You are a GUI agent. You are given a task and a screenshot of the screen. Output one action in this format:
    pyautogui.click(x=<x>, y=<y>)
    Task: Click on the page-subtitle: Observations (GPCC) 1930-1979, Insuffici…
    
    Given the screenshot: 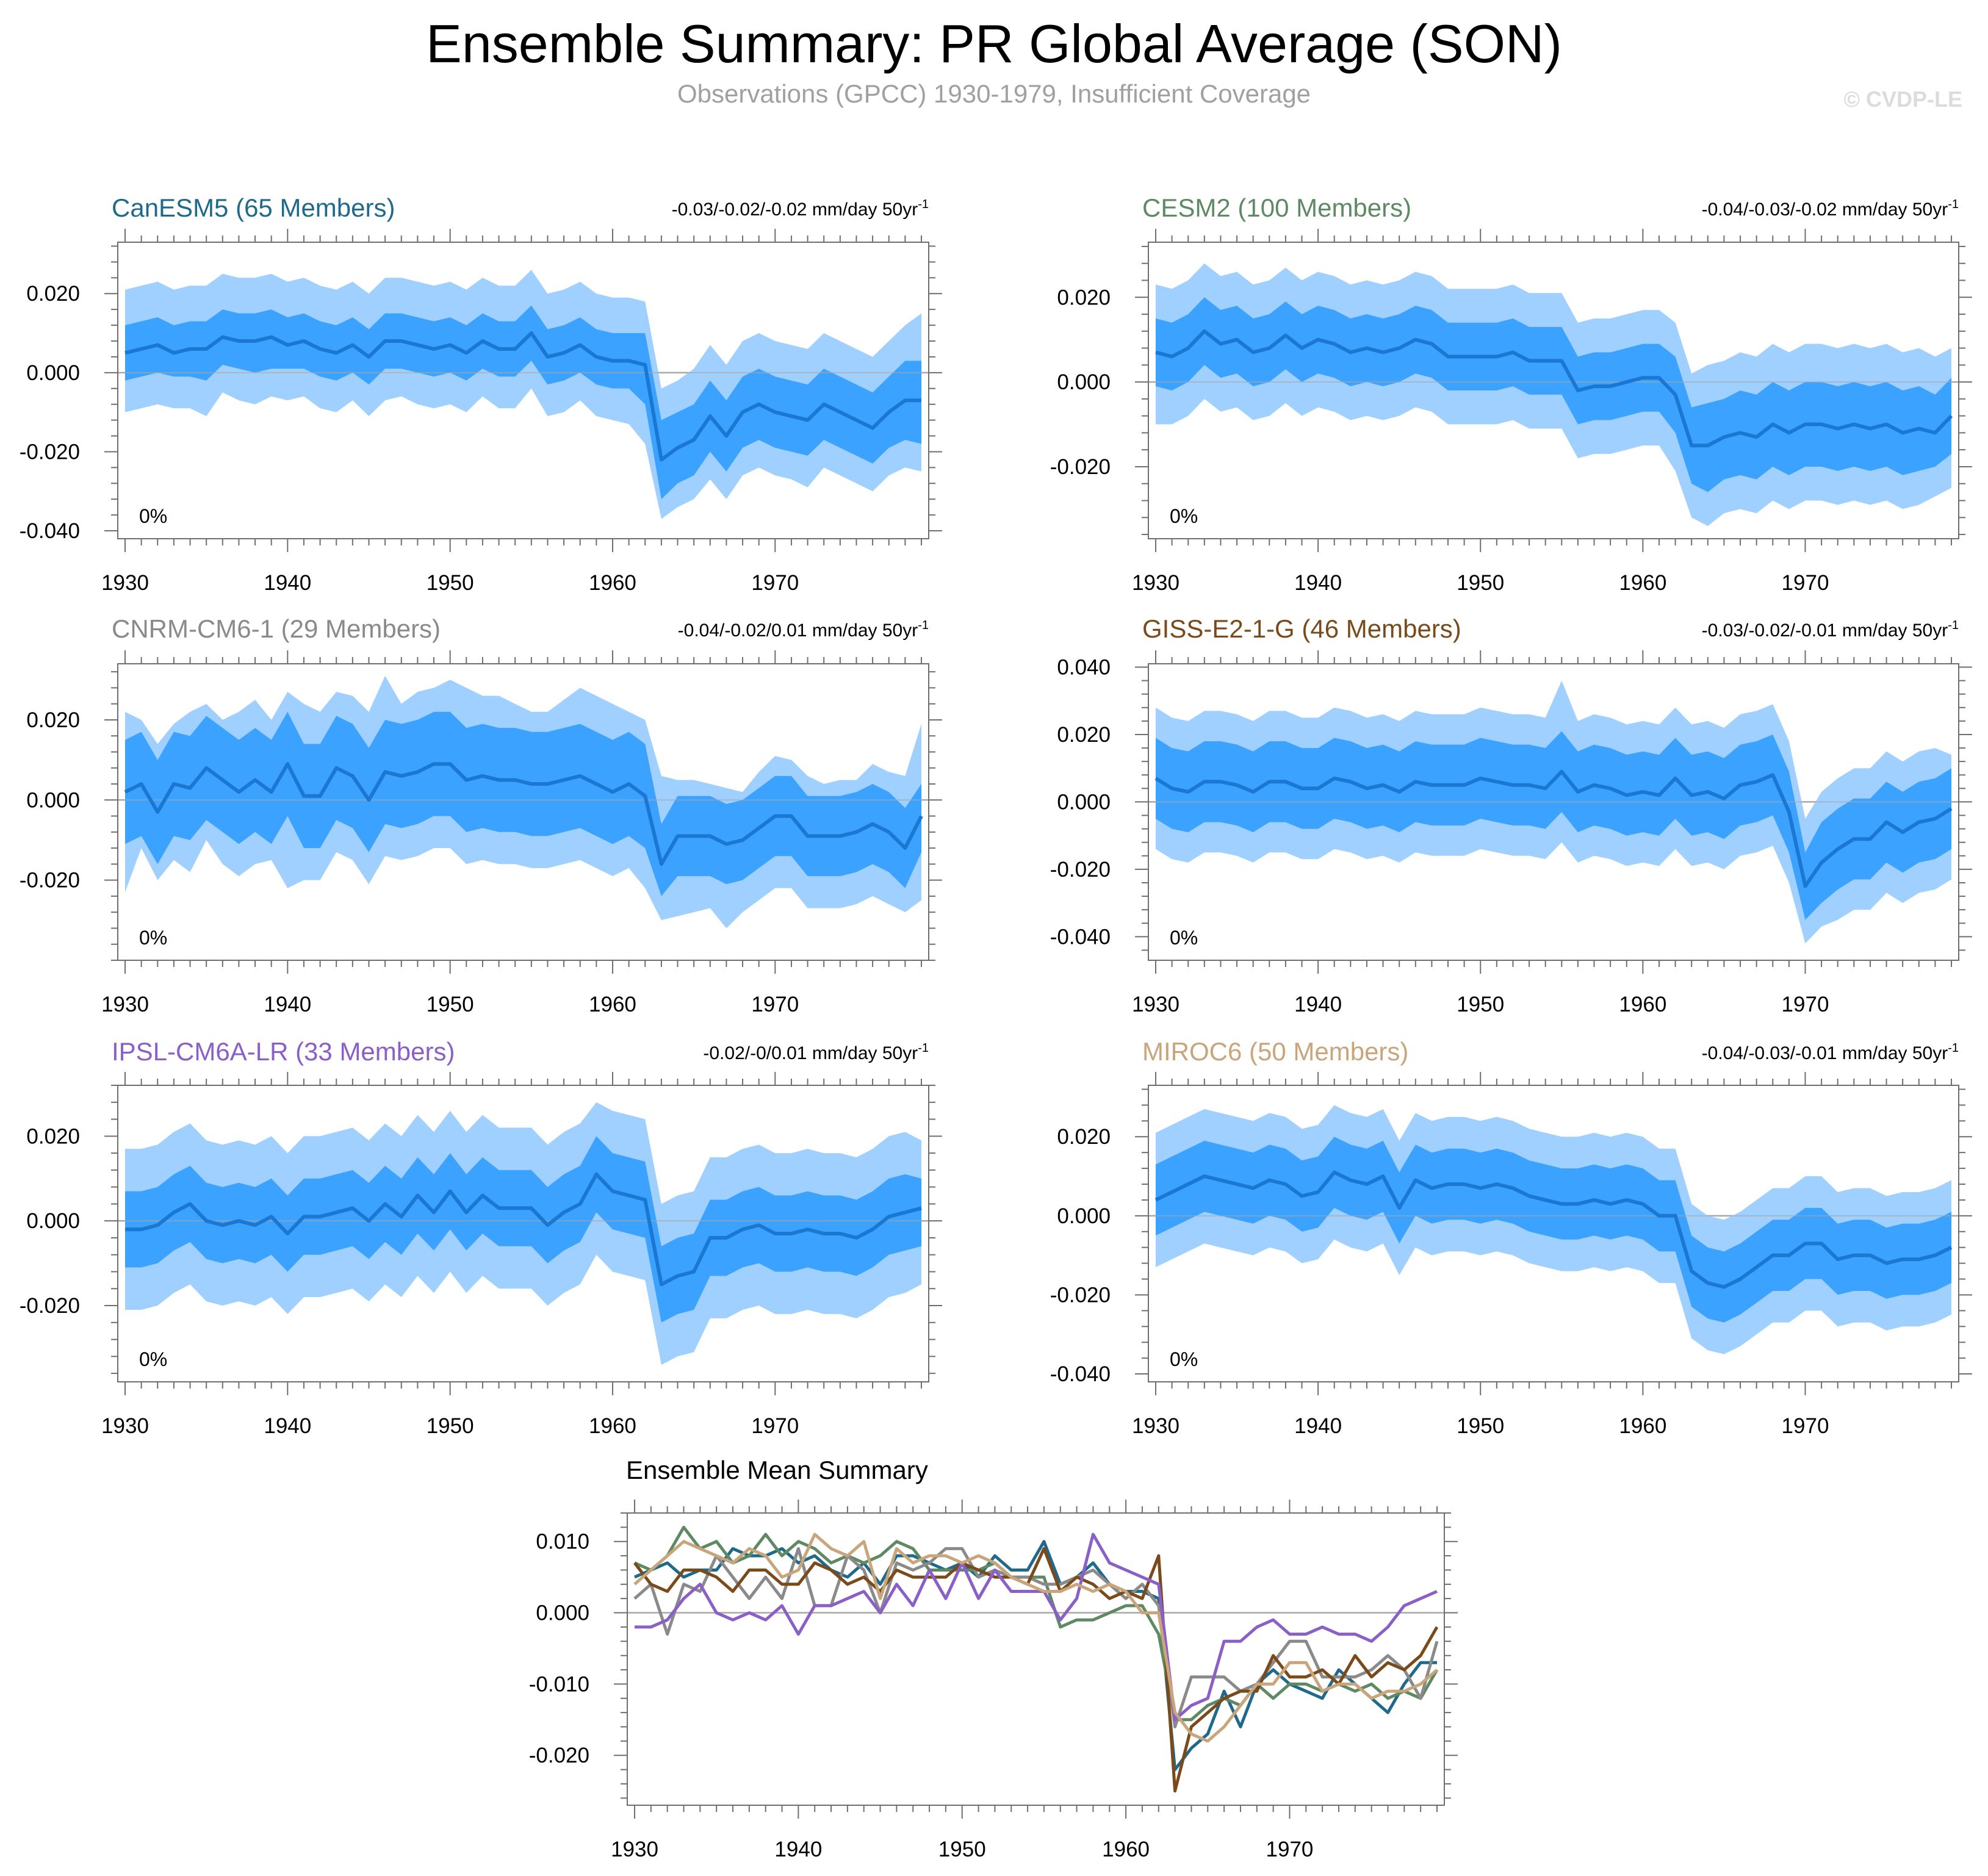 What is the action you would take?
    pyautogui.click(x=994, y=93)
    